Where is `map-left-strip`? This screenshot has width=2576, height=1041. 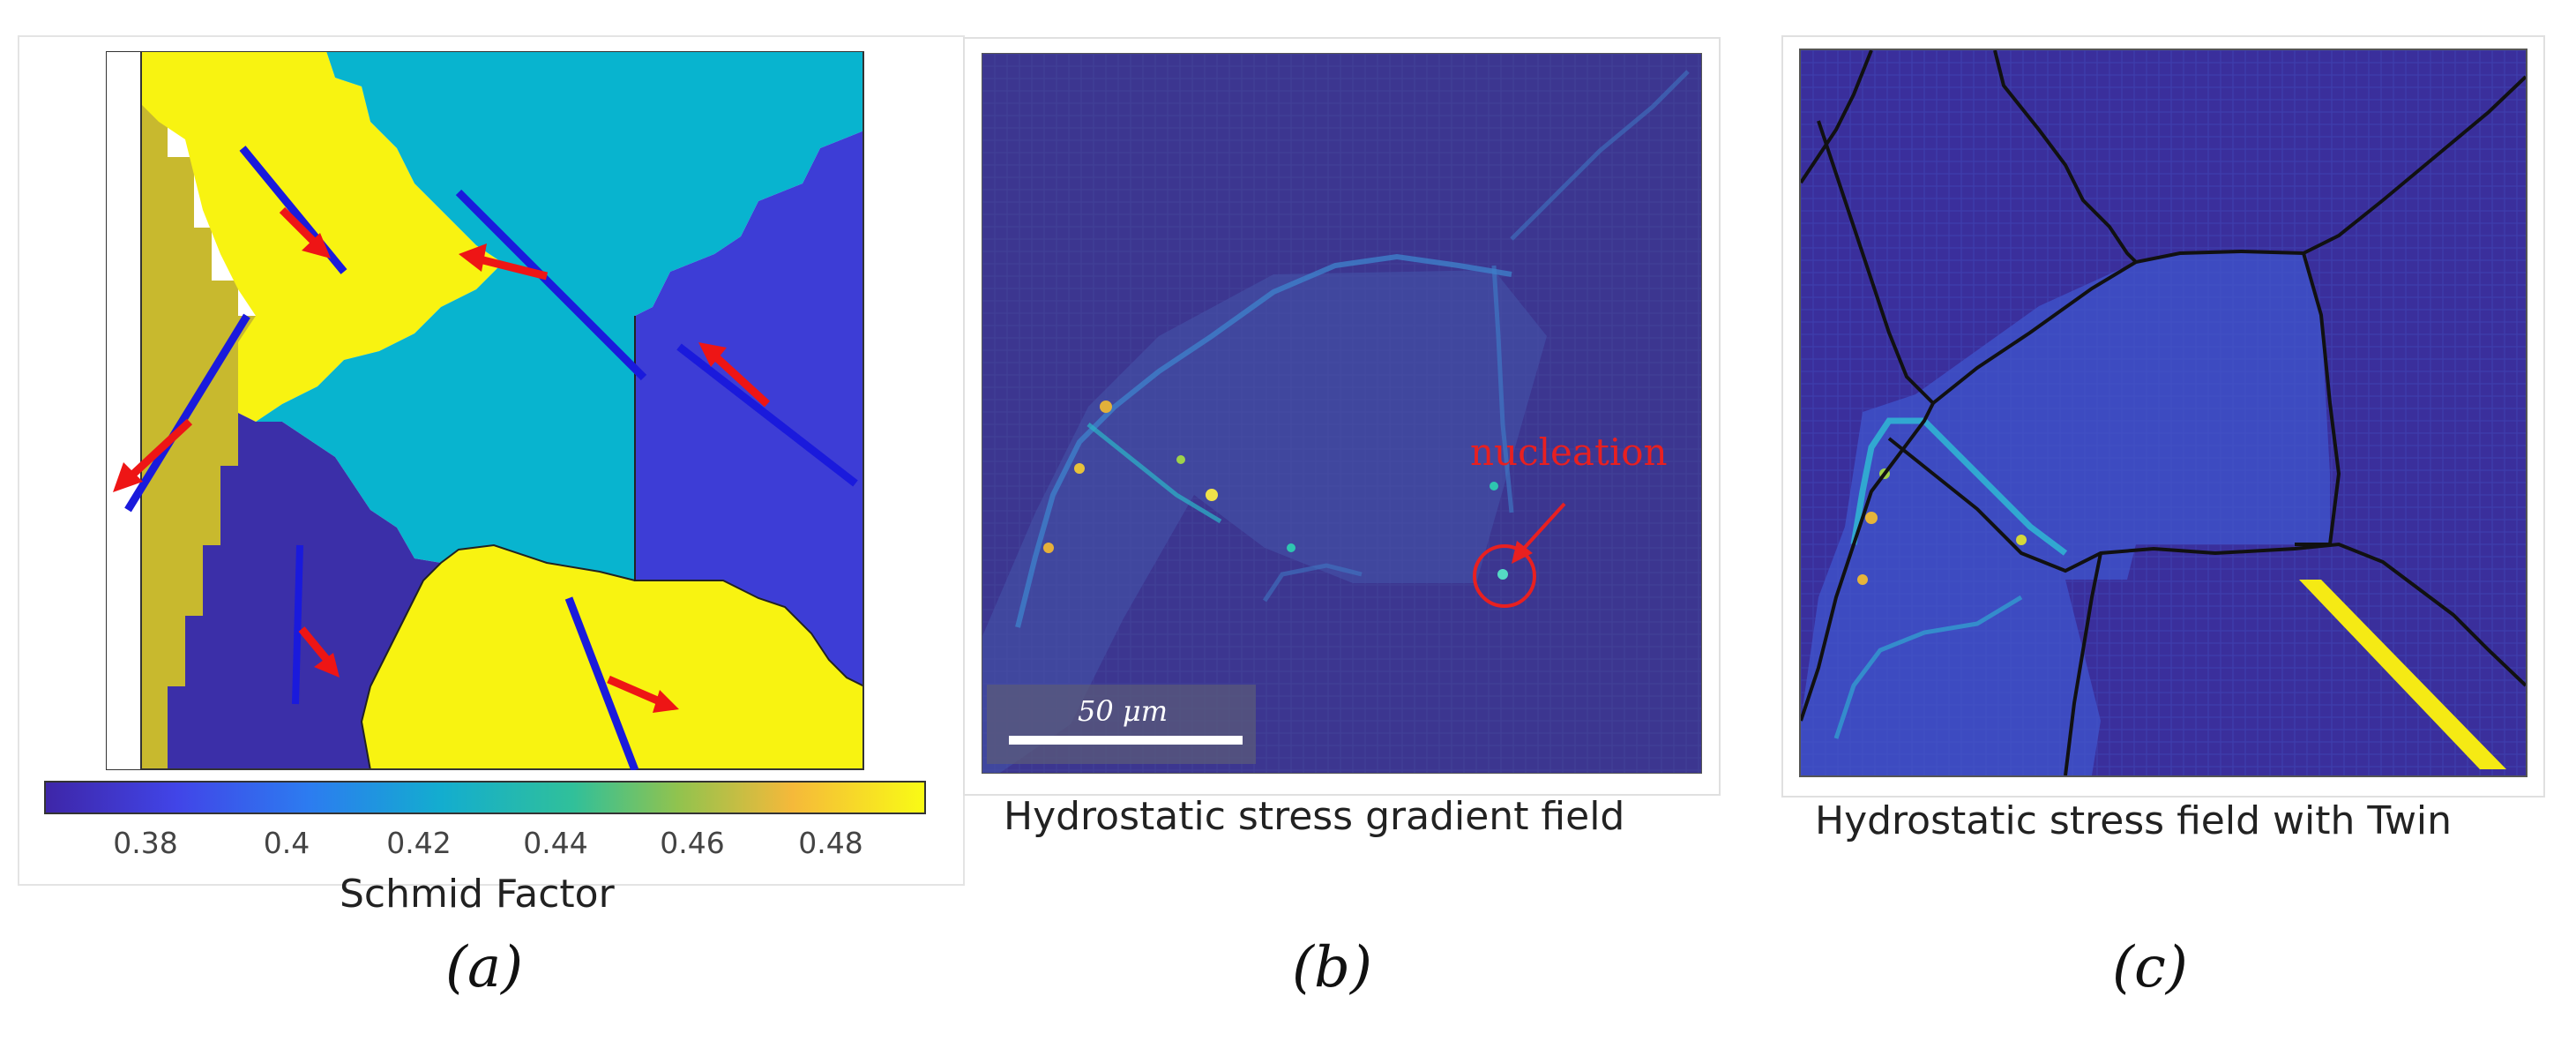 map-left-strip is located at coordinates (124, 410).